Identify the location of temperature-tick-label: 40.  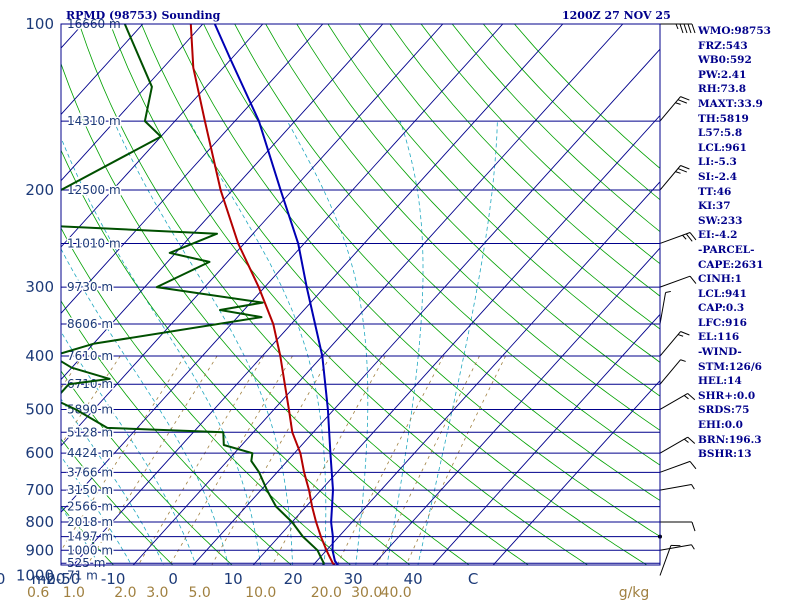
(413, 579).